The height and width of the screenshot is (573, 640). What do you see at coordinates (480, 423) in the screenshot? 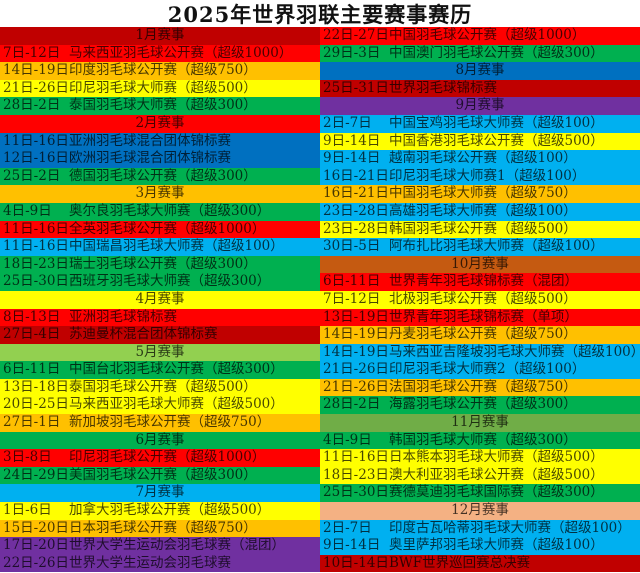
I see `month-header: 11月赛事` at bounding box center [480, 423].